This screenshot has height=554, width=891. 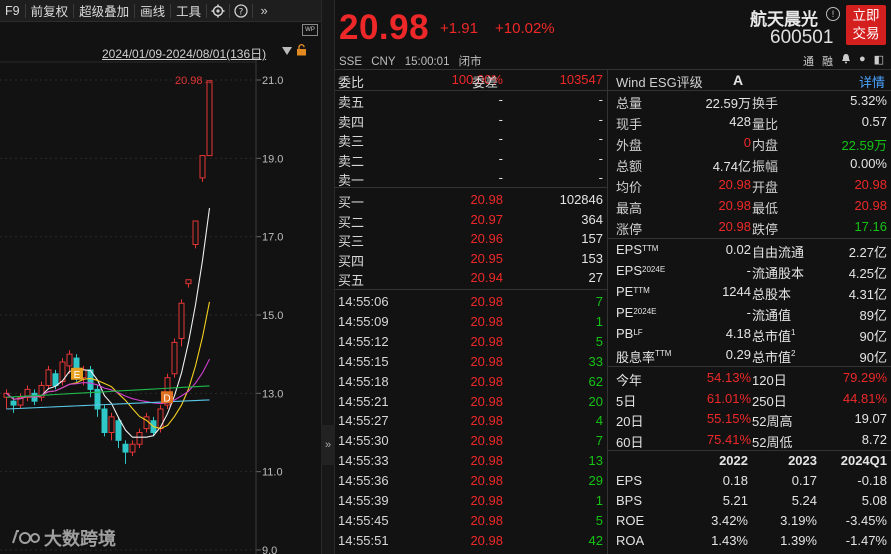 What do you see at coordinates (471, 139) in the screenshot?
I see `ask-row: 卖三 - -` at bounding box center [471, 139].